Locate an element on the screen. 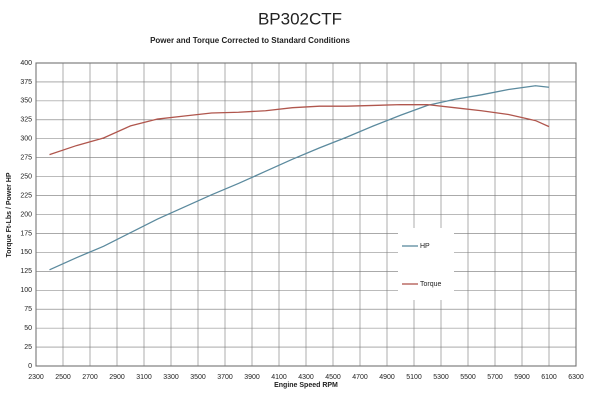 The width and height of the screenshot is (598, 405). y-tick-label: 200 is located at coordinates (26, 214).